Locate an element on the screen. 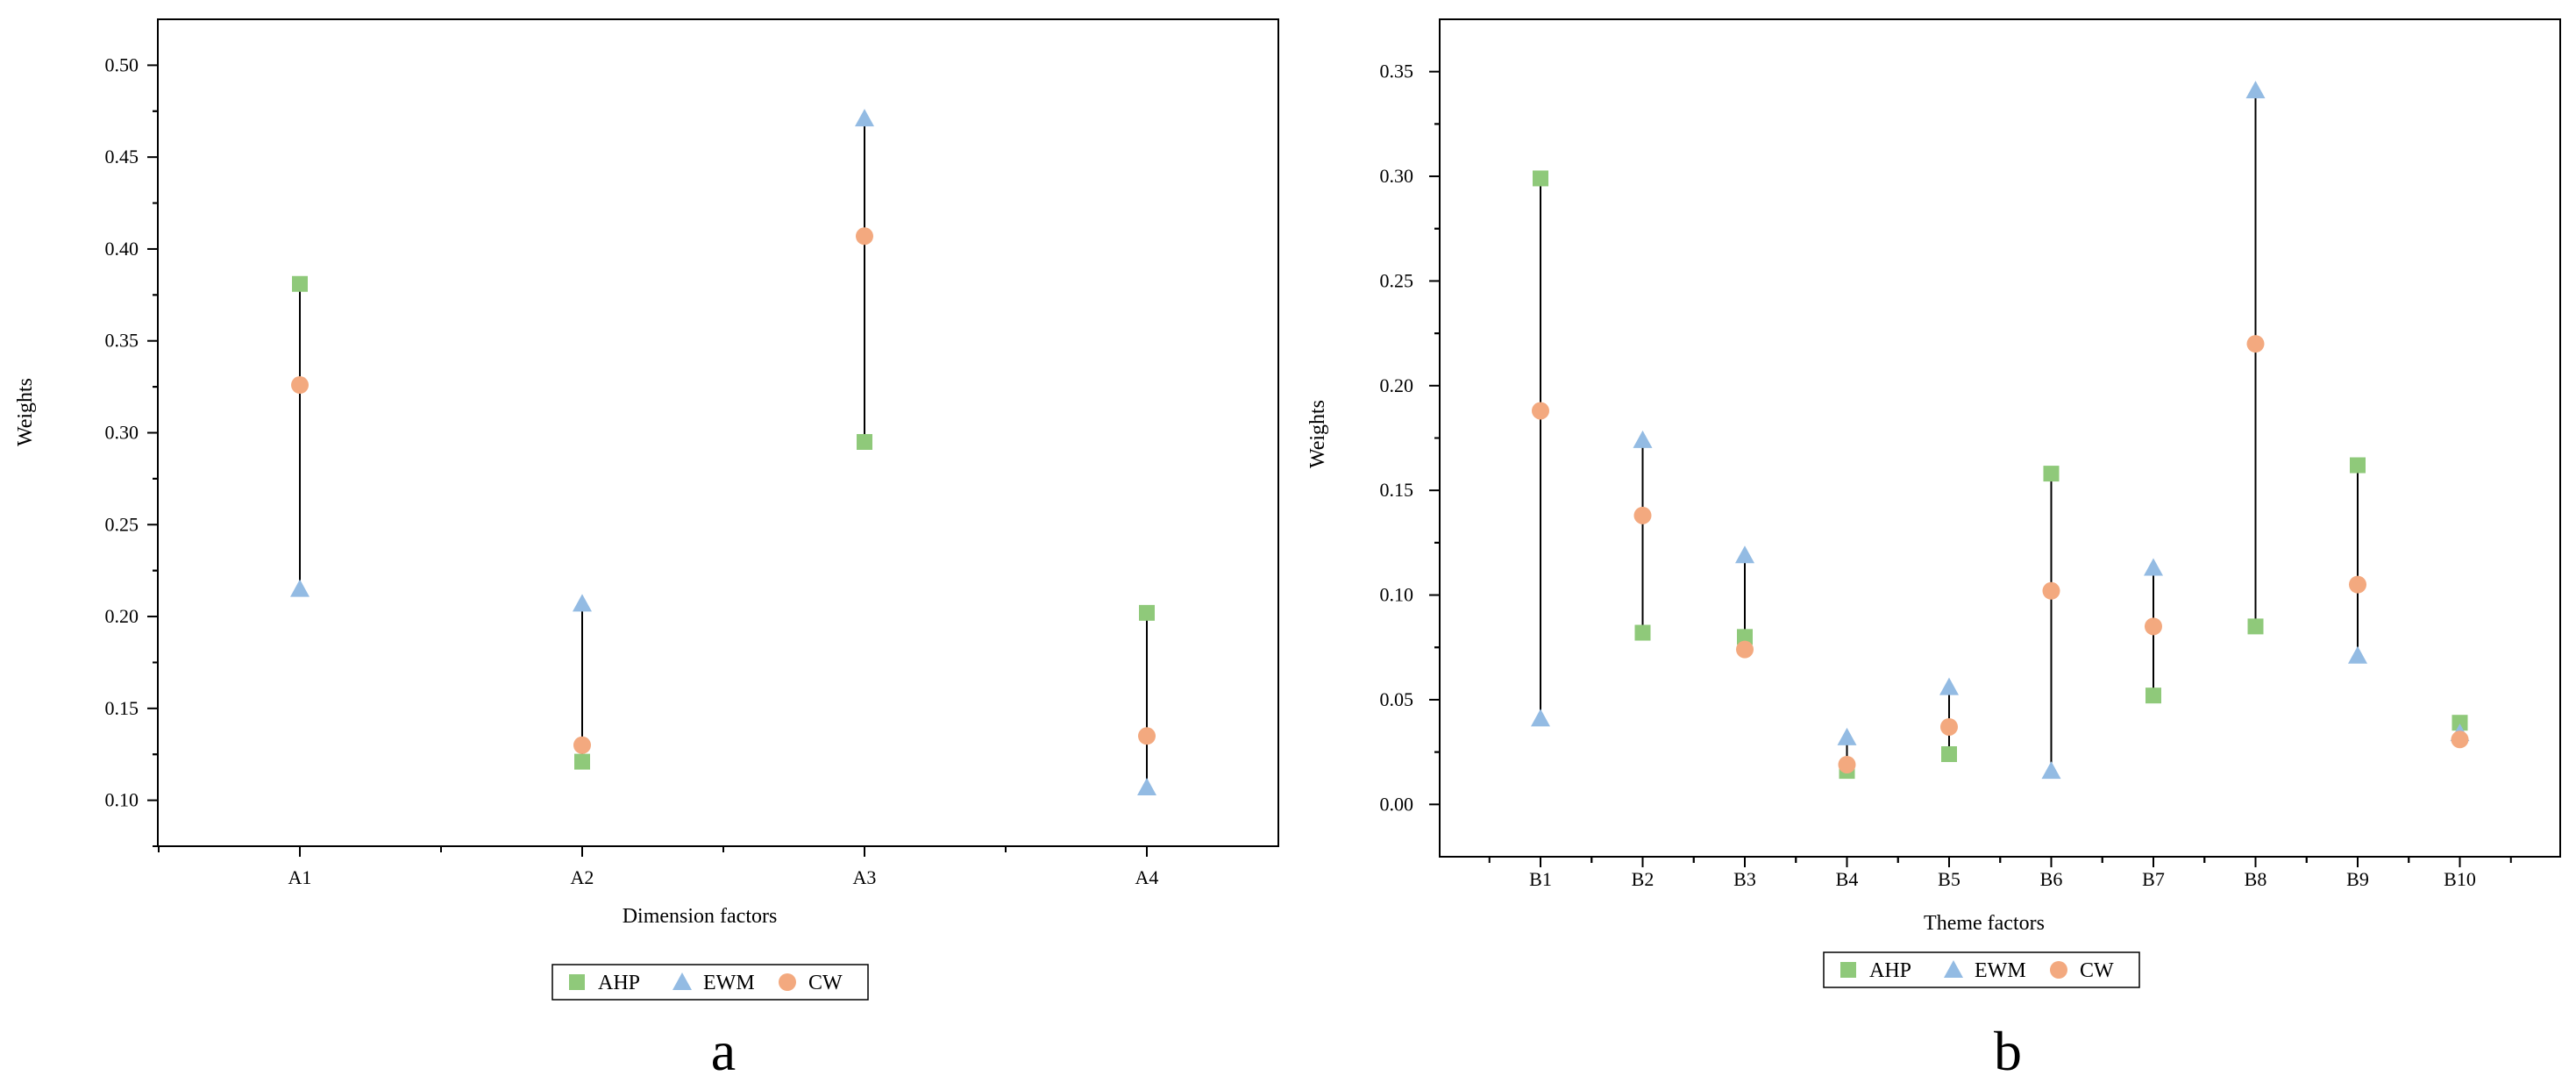  ahp-point-B5 is located at coordinates (1949, 754).